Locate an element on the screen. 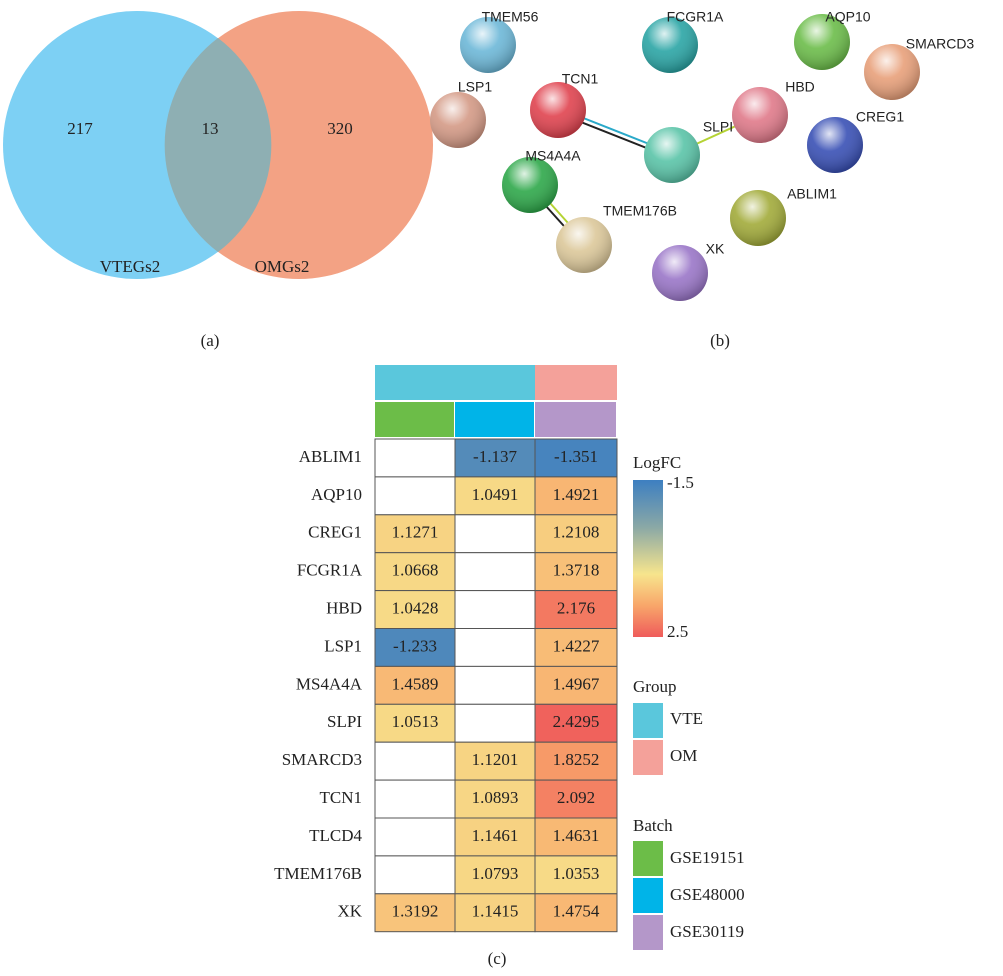  node-label: LSP1 is located at coordinates (475, 87).